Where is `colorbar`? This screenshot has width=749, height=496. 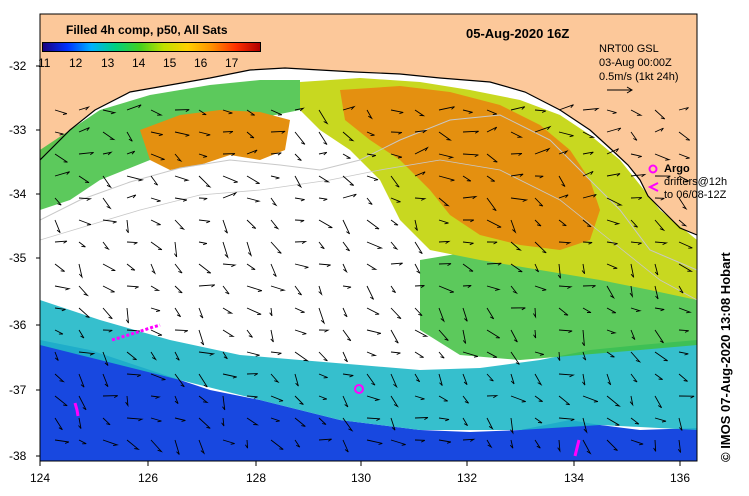 colorbar is located at coordinates (151, 47).